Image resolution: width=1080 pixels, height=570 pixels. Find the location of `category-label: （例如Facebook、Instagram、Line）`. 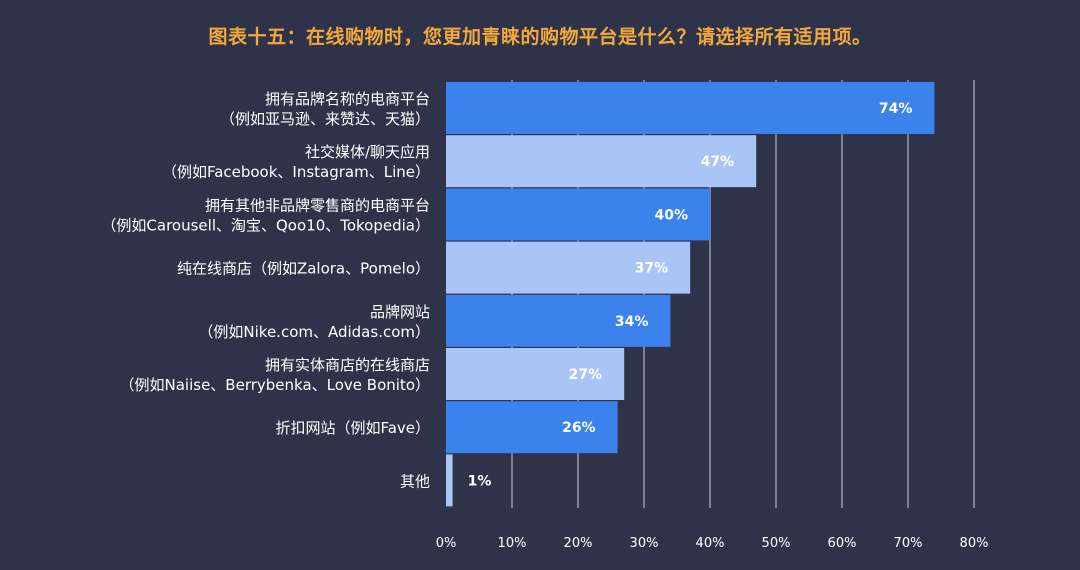

category-label: （例如Facebook、Instagram、Line） is located at coordinates (296, 172).